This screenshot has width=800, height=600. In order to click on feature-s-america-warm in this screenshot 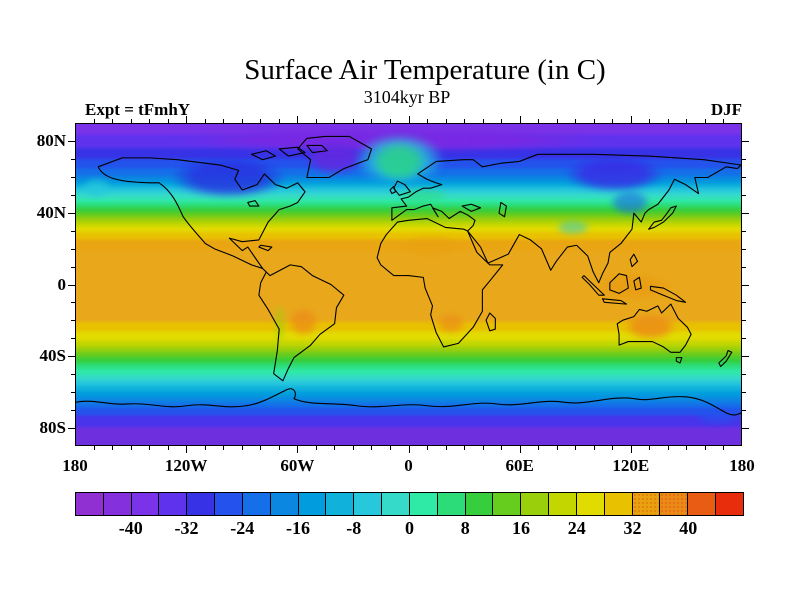, I will do `click(303, 322)`.